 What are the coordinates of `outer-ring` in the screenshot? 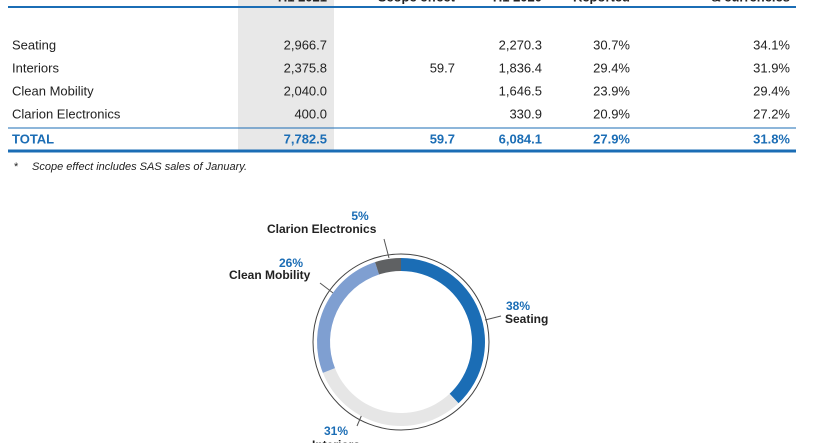 It's located at (401, 342).